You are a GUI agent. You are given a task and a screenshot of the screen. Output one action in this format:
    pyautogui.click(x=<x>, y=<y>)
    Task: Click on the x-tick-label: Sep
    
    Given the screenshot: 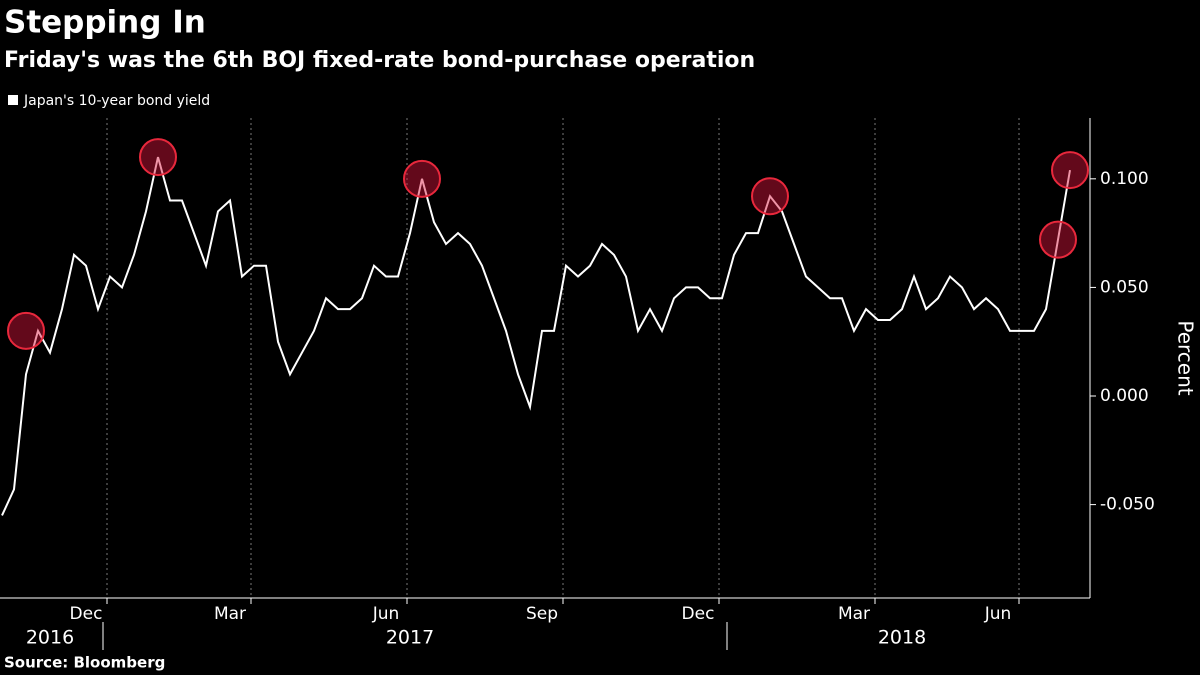 What is the action you would take?
    pyautogui.click(x=542, y=614)
    